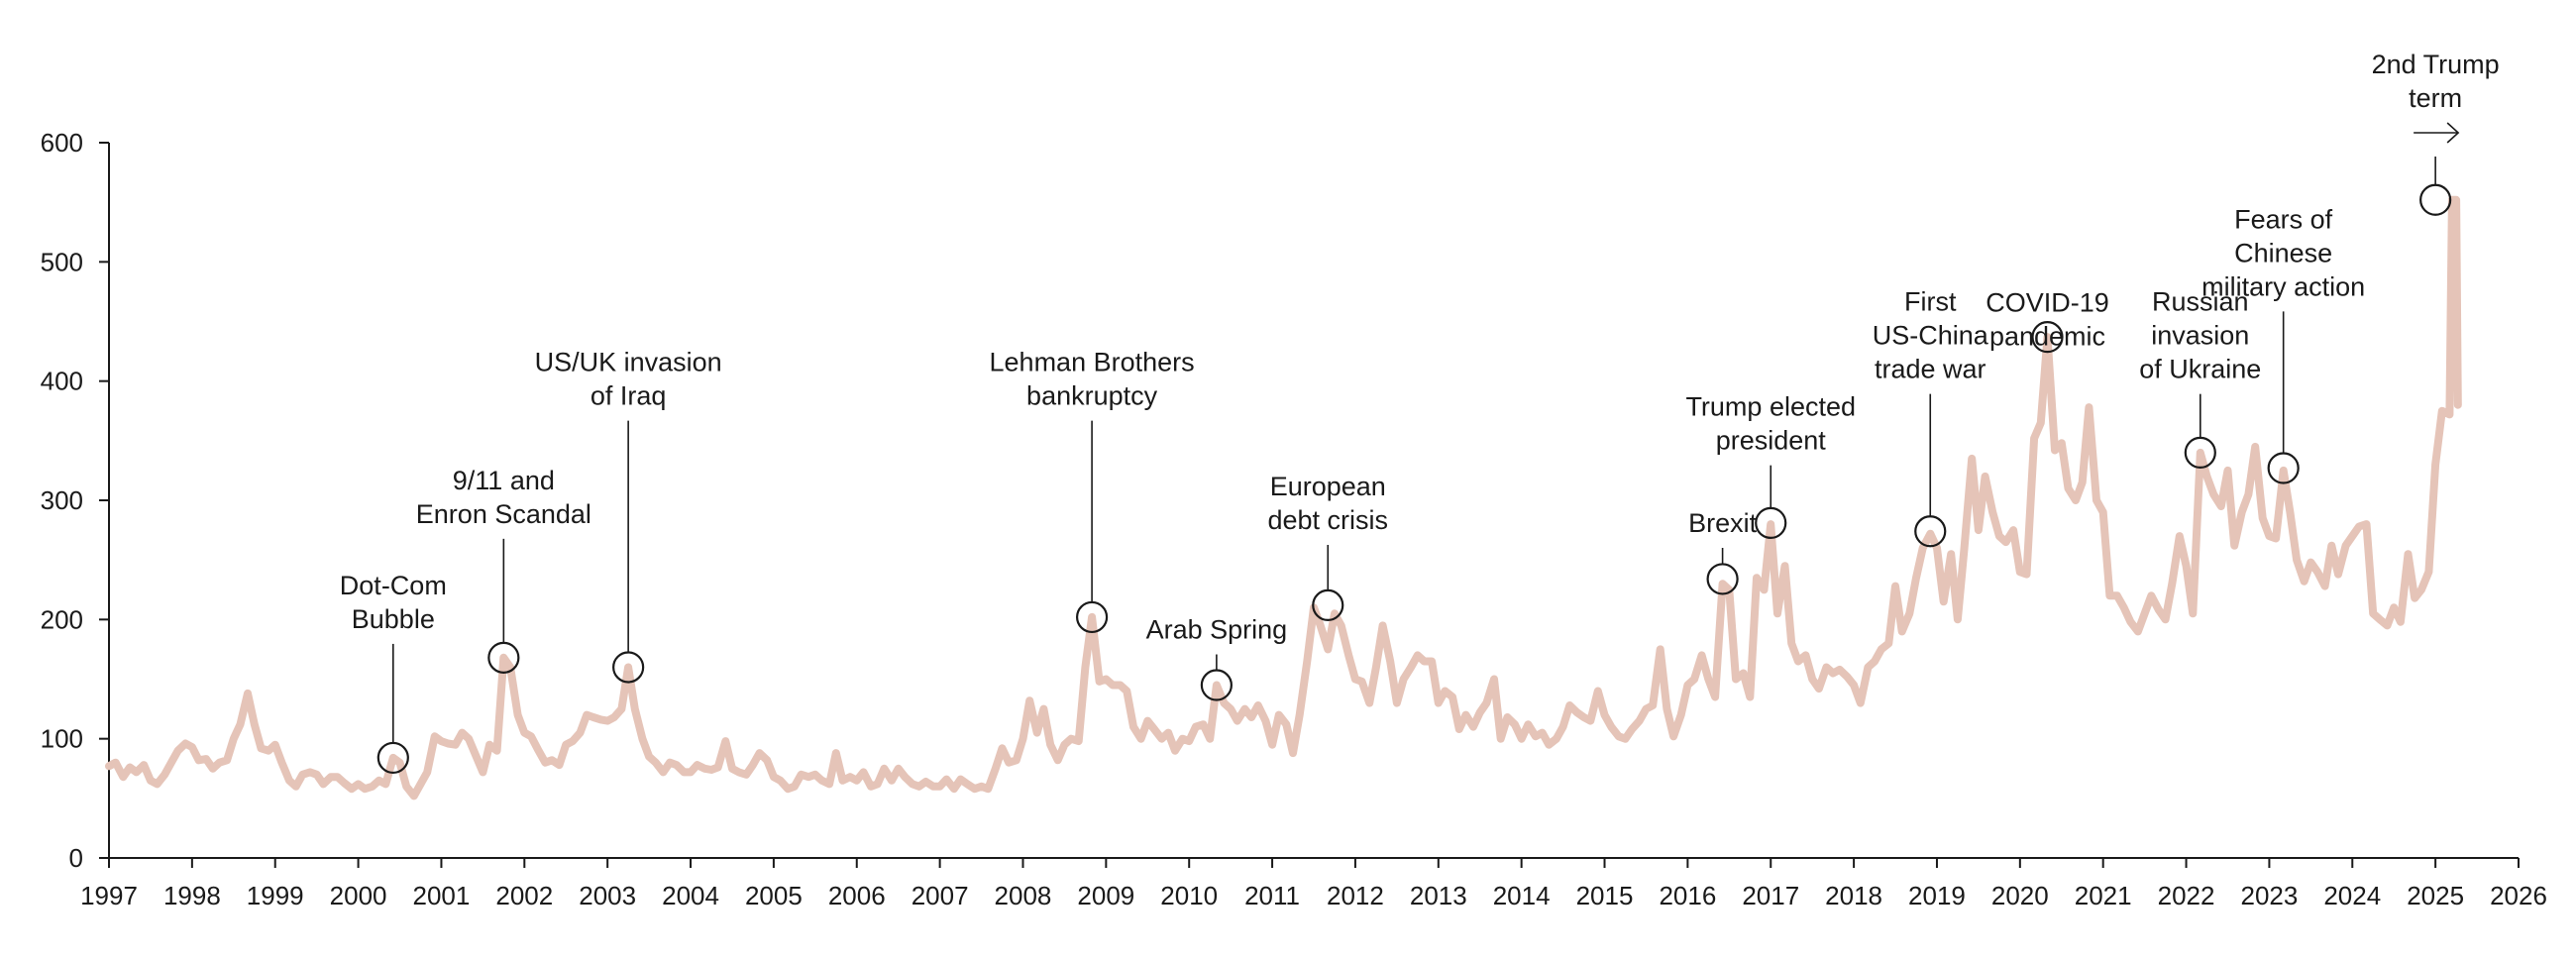  Describe the element at coordinates (62, 500) in the screenshot. I see `y-tick-label: 300` at that location.